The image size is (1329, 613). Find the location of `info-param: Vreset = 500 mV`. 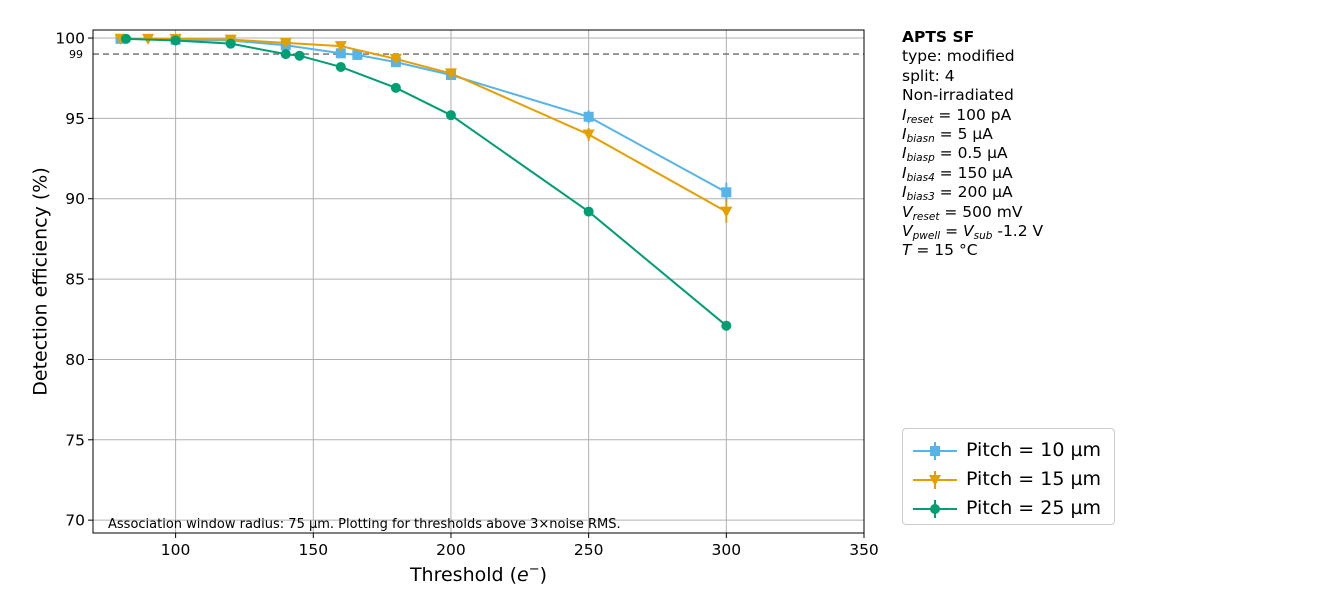

info-param: Vreset = 500 mV is located at coordinates (962, 212).